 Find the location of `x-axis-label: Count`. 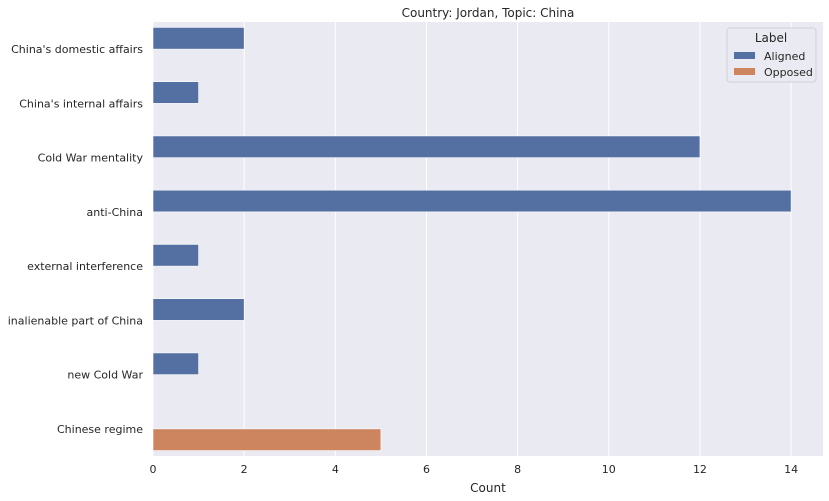

x-axis-label: Count is located at coordinates (488, 488).